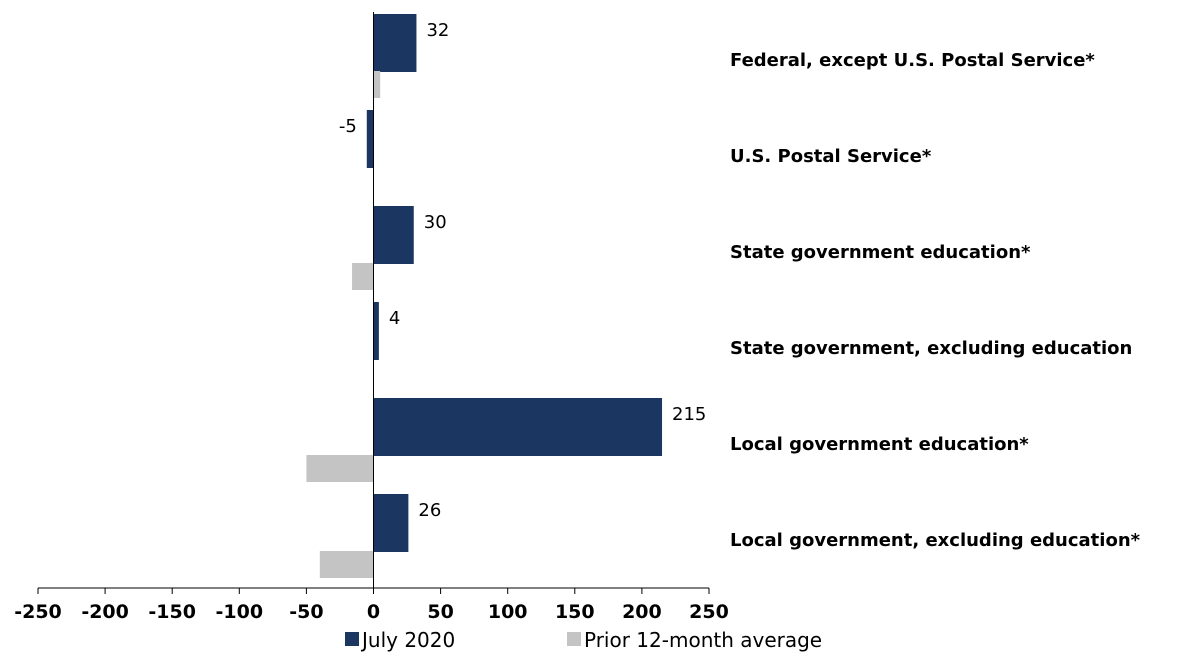  Describe the element at coordinates (880, 252) in the screenshot. I see `category-label: State government education*` at that location.